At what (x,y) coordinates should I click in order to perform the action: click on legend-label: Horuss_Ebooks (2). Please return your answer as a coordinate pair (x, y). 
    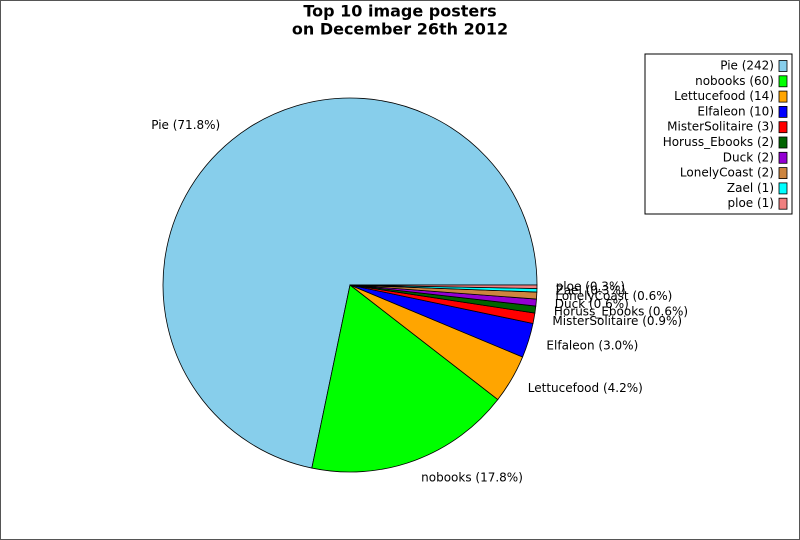
    Looking at the image, I should click on (718, 142).